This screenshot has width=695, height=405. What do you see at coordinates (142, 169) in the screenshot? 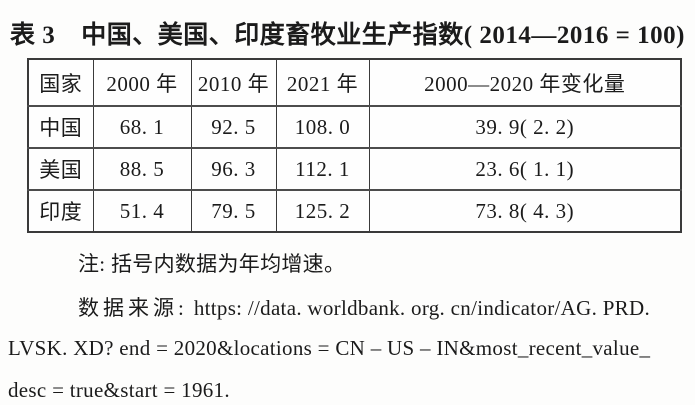
I see `cell-2000: 88. 5` at bounding box center [142, 169].